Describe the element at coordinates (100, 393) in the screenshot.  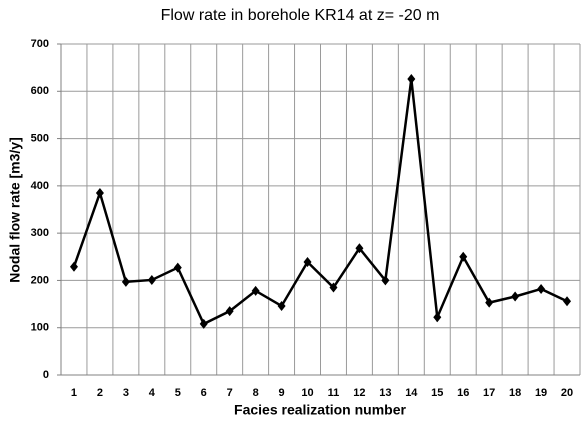
I see `x-tick-label: 2` at that location.